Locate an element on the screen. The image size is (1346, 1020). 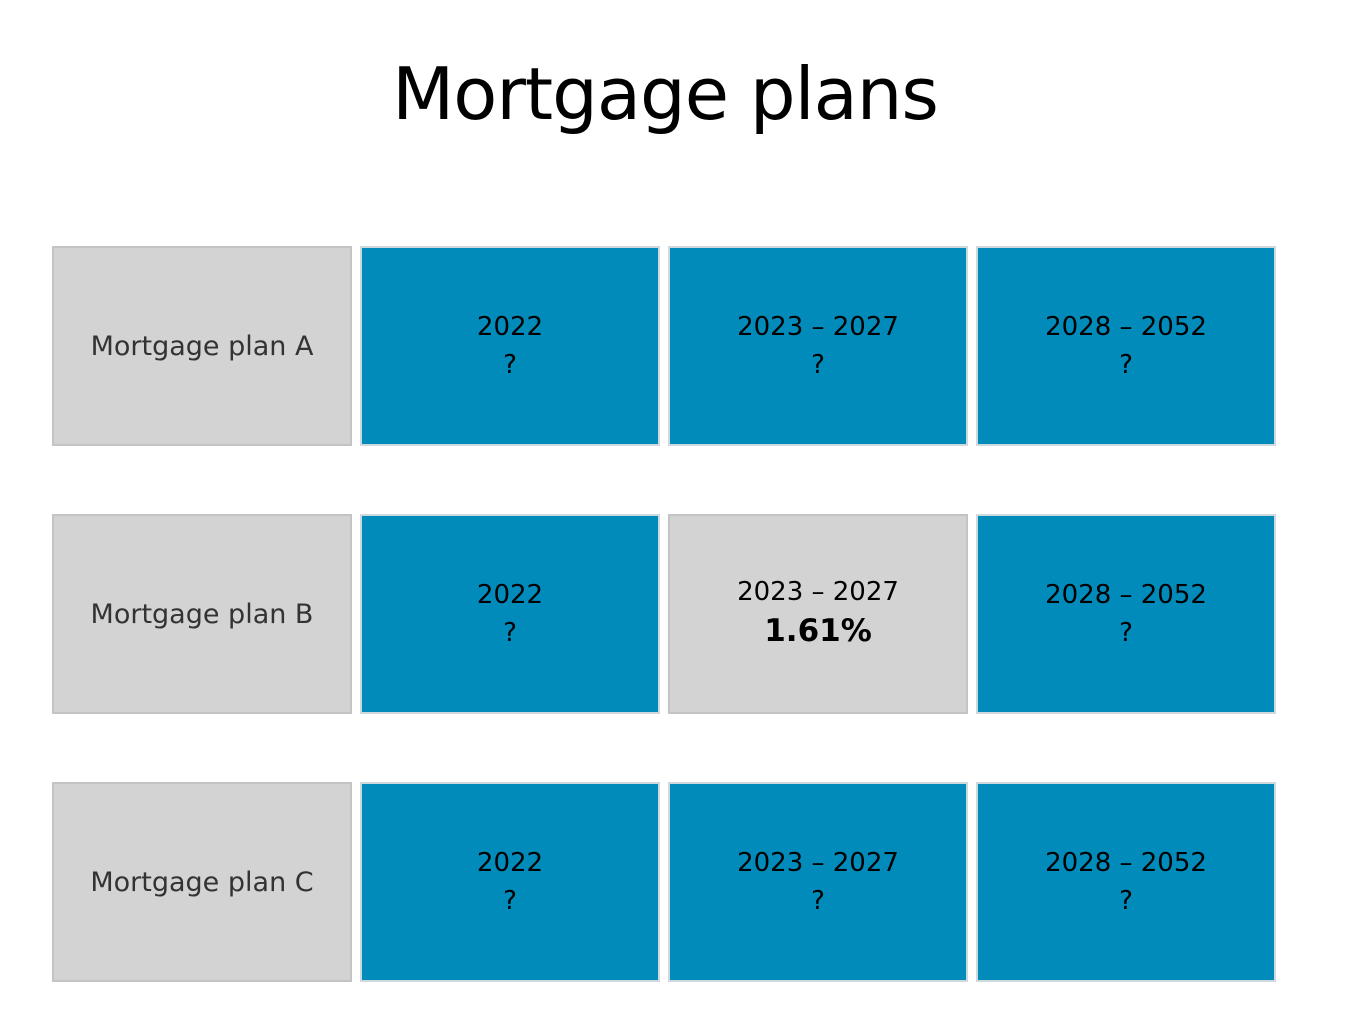
page-title: Mortgage plans is located at coordinates (665, 94).